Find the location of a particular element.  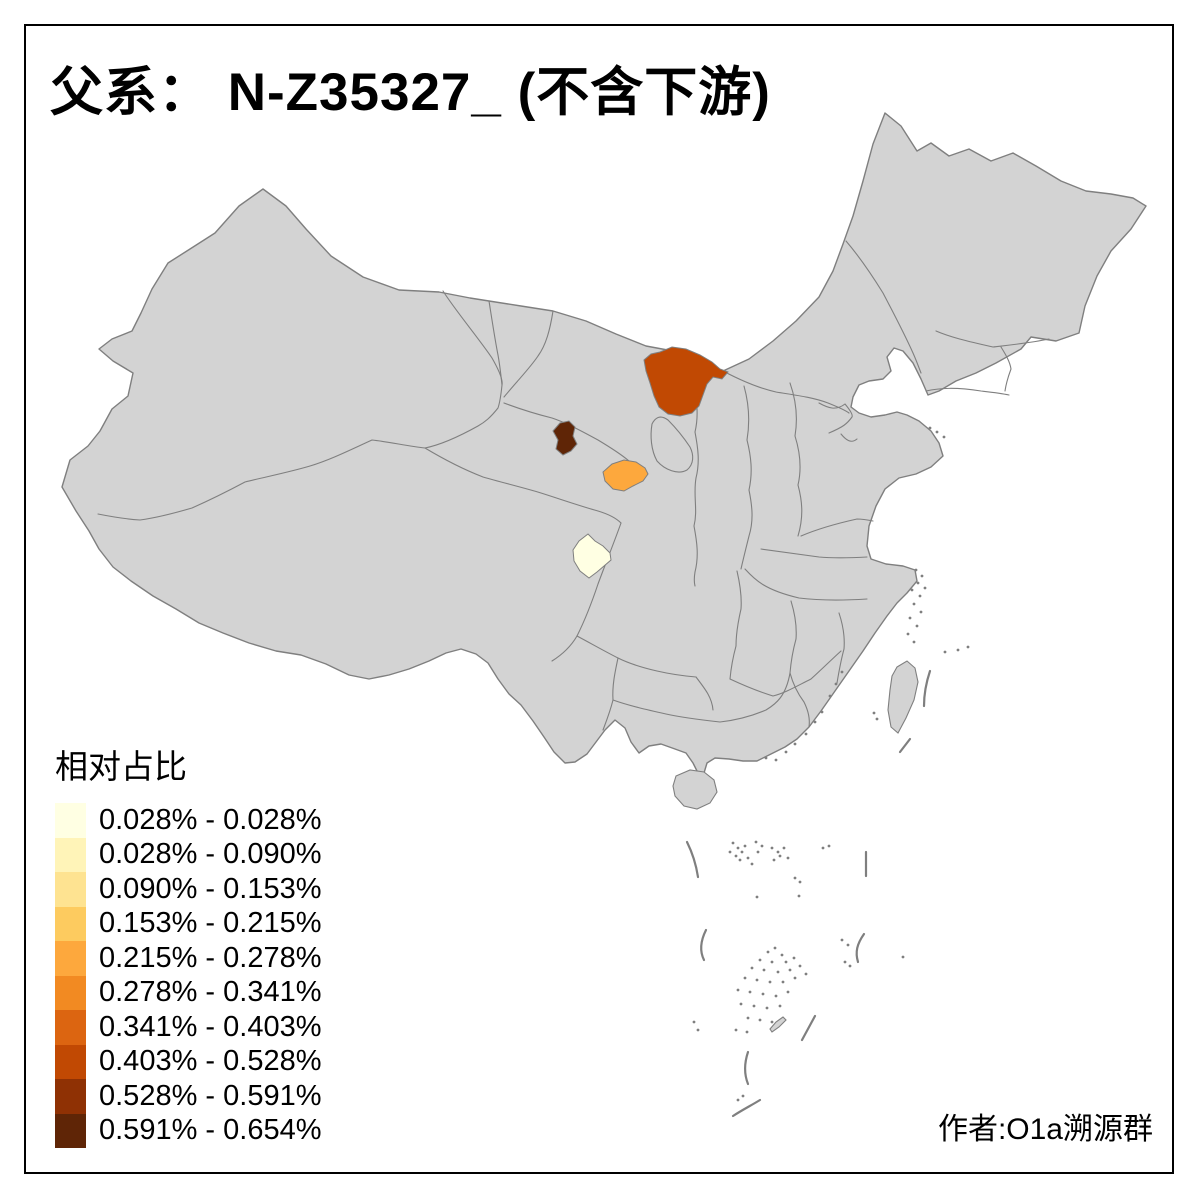

legend-item: 0.403% - 0.528% is located at coordinates (188, 1061).